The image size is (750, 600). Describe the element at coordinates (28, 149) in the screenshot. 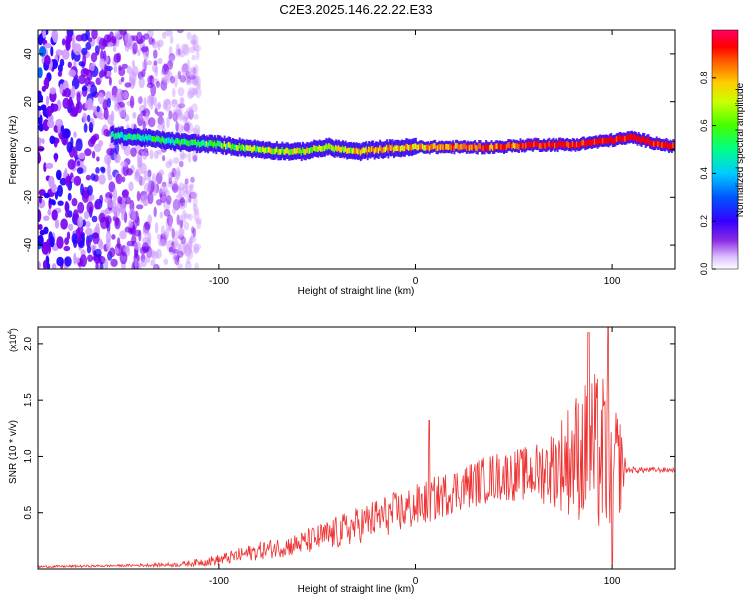

I see `spectrogram-y-tick-label: 0` at that location.